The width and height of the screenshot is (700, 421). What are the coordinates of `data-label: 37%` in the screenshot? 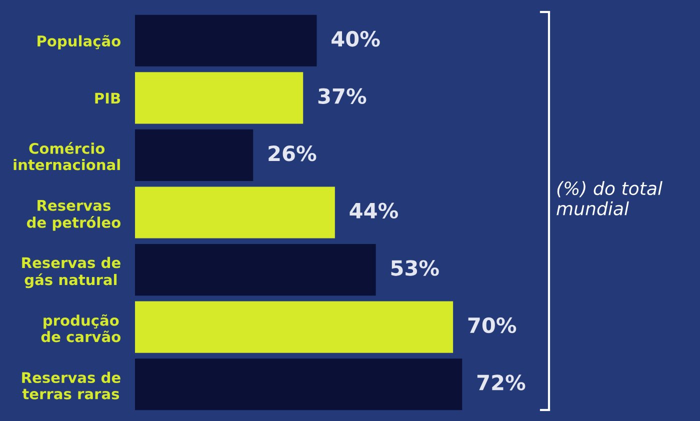 It's located at (342, 96).